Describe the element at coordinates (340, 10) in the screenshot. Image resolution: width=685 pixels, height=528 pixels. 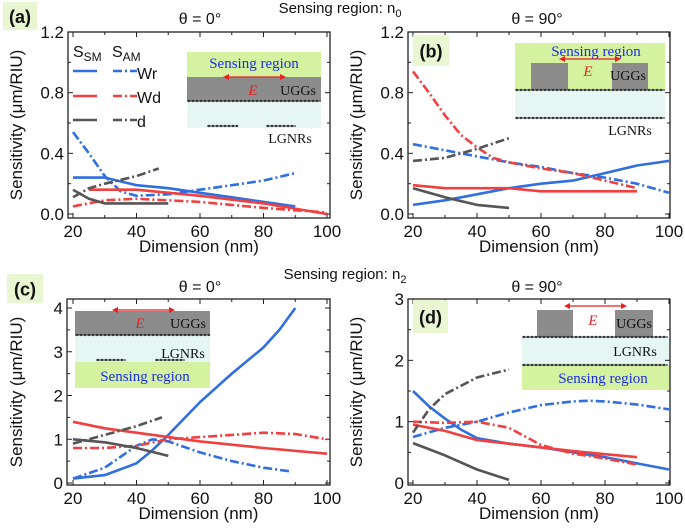
I see `header-sensing-region-n0: Sensing region: n0` at that location.